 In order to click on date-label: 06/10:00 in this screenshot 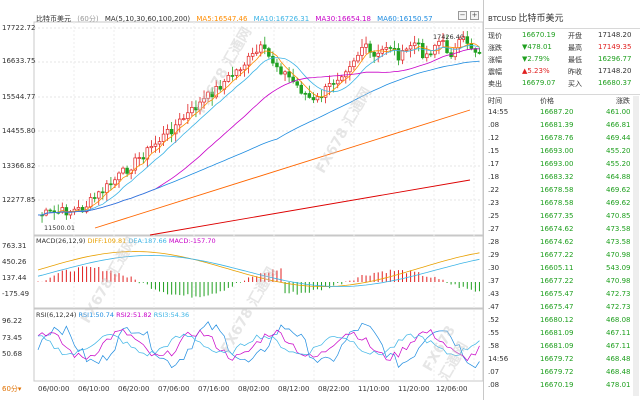, I will do `click(94, 389)`.